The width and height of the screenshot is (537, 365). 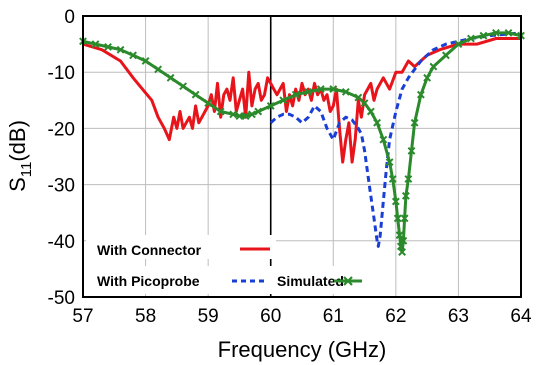 What do you see at coordinates (149, 250) in the screenshot?
I see `legend-label-connector: With Connector` at bounding box center [149, 250].